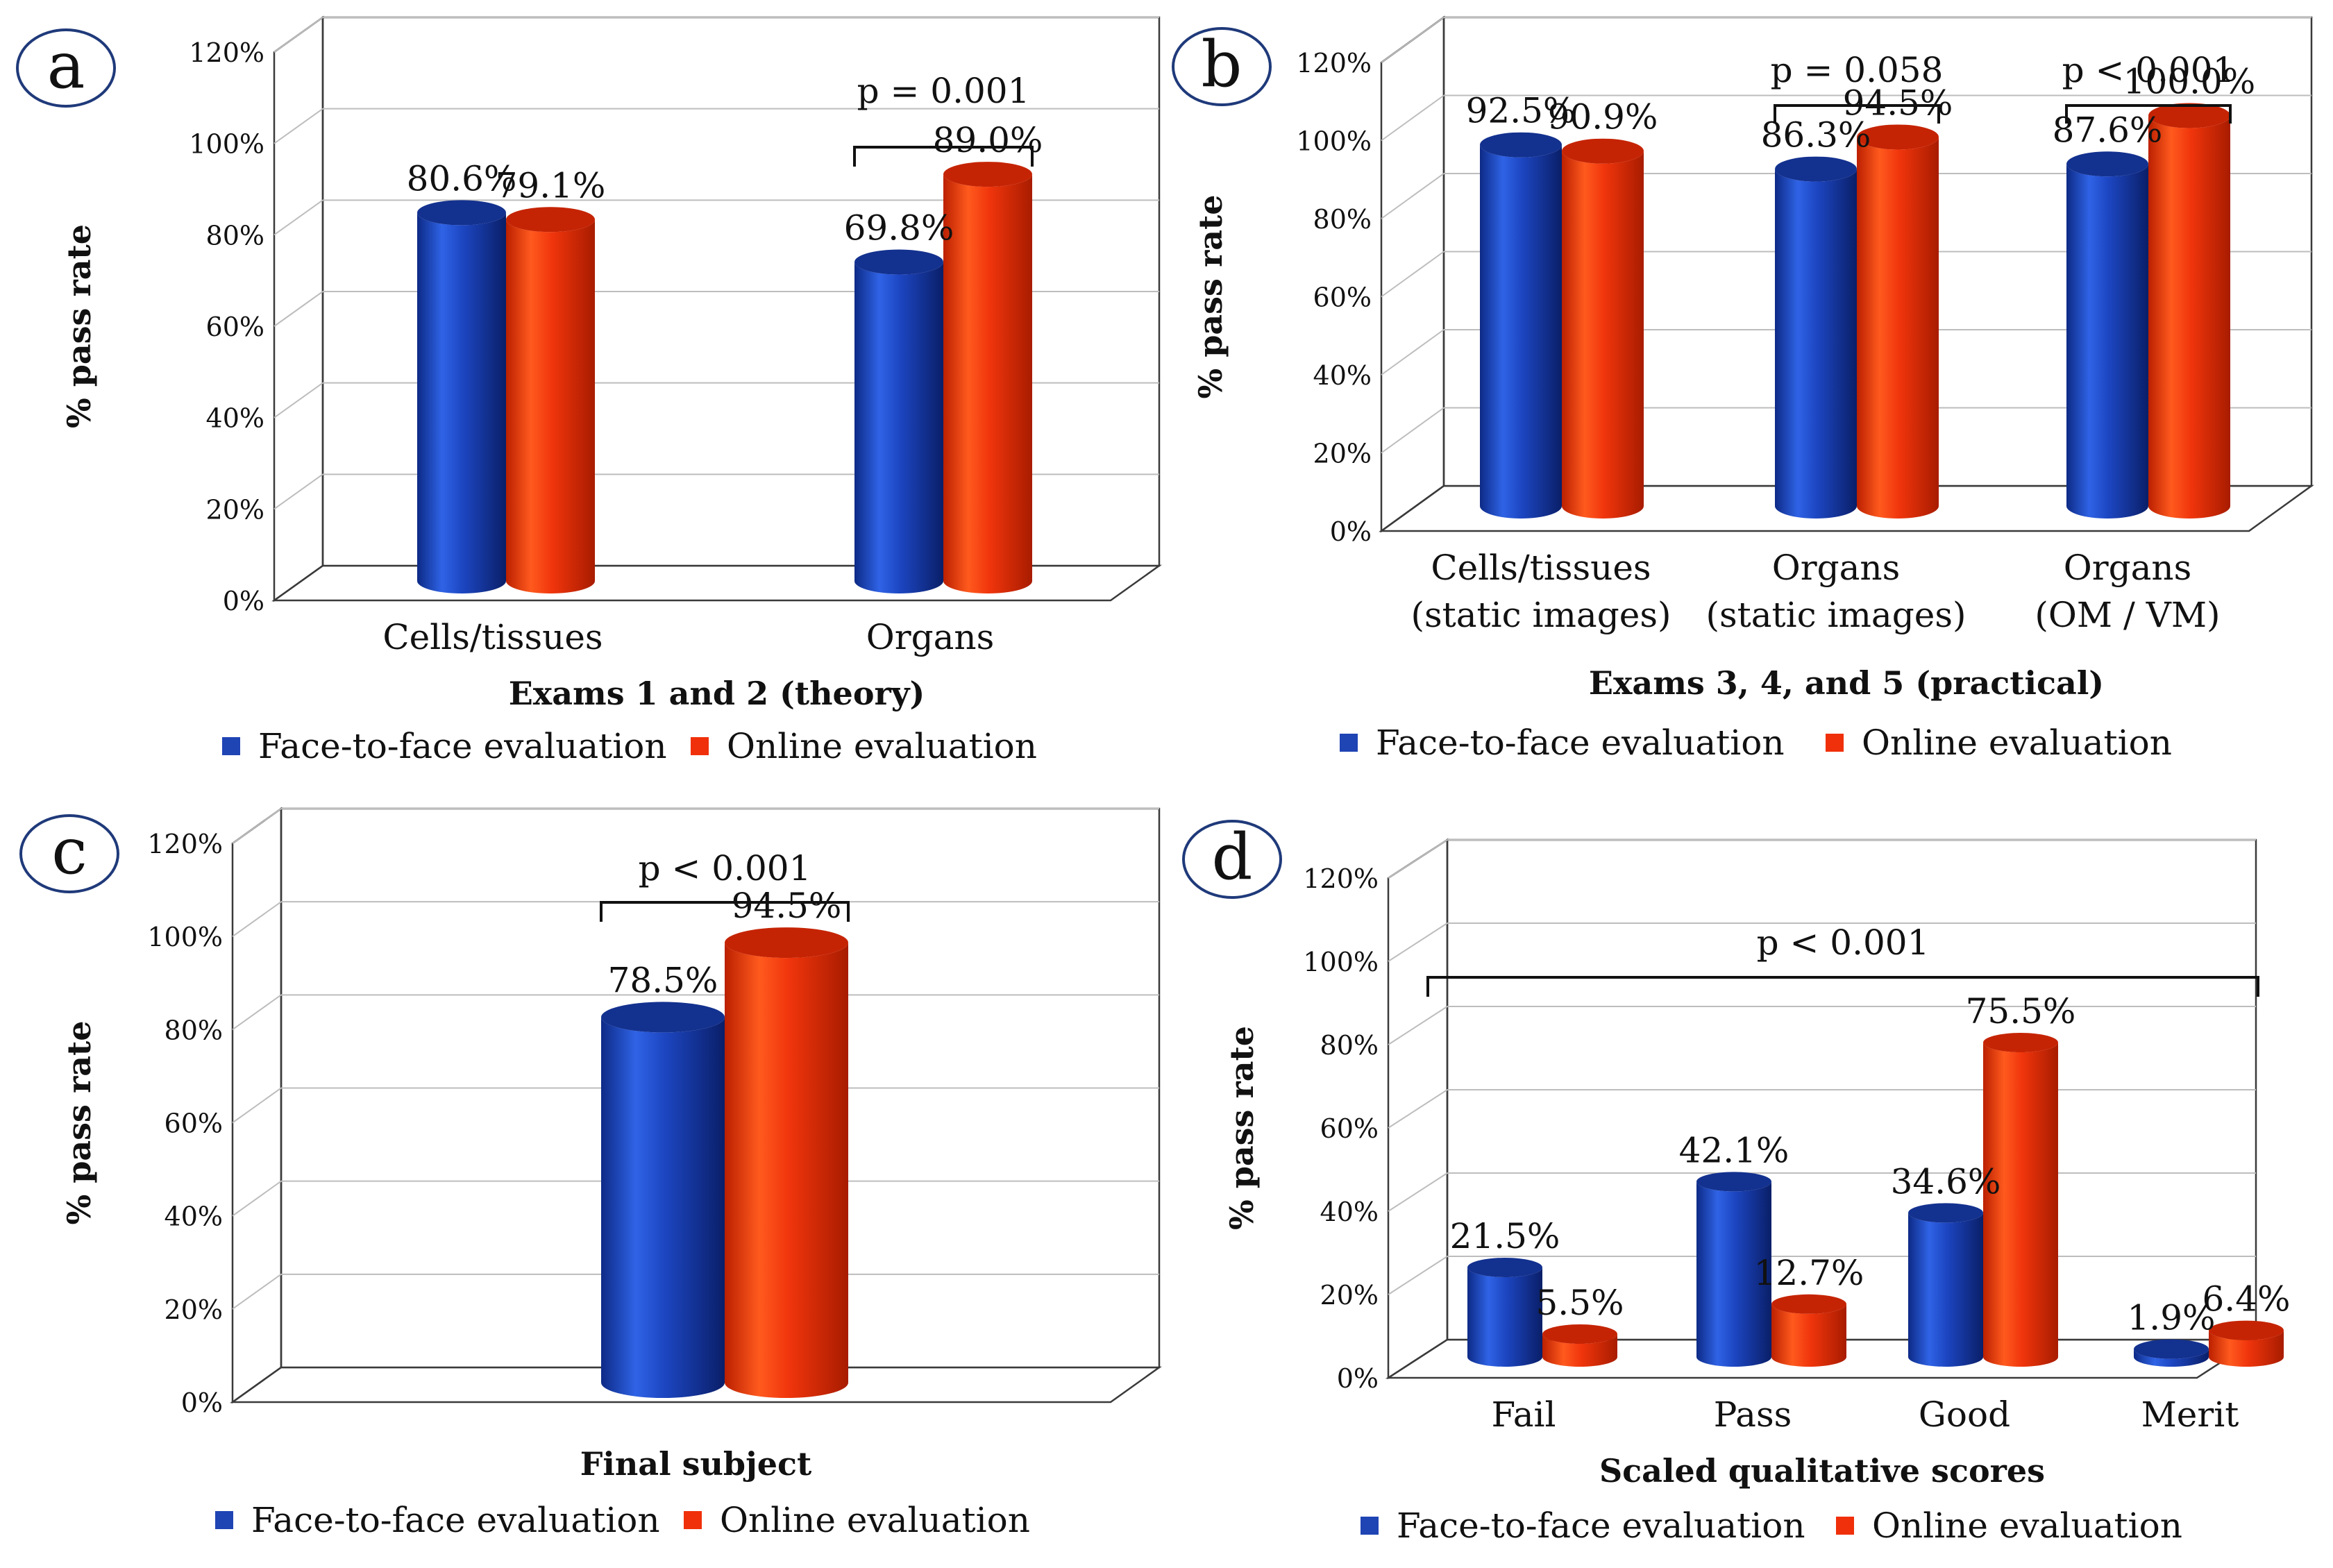  Describe the element at coordinates (2189, 82) in the screenshot. I see `data-label: 100.0%` at that location.